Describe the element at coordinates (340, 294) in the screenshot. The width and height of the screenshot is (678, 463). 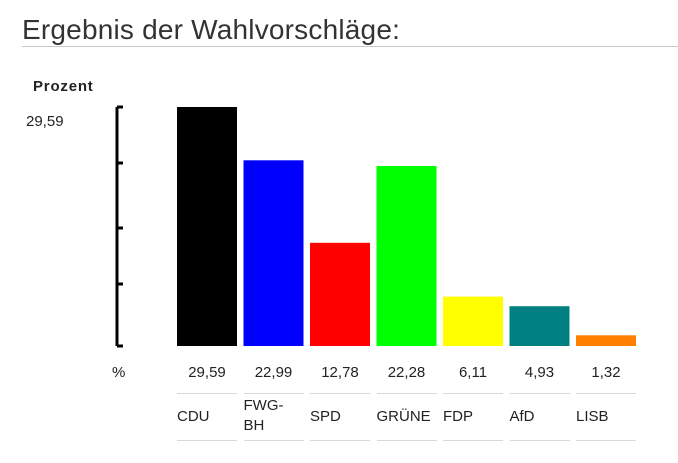
I see `bar-spd` at that location.